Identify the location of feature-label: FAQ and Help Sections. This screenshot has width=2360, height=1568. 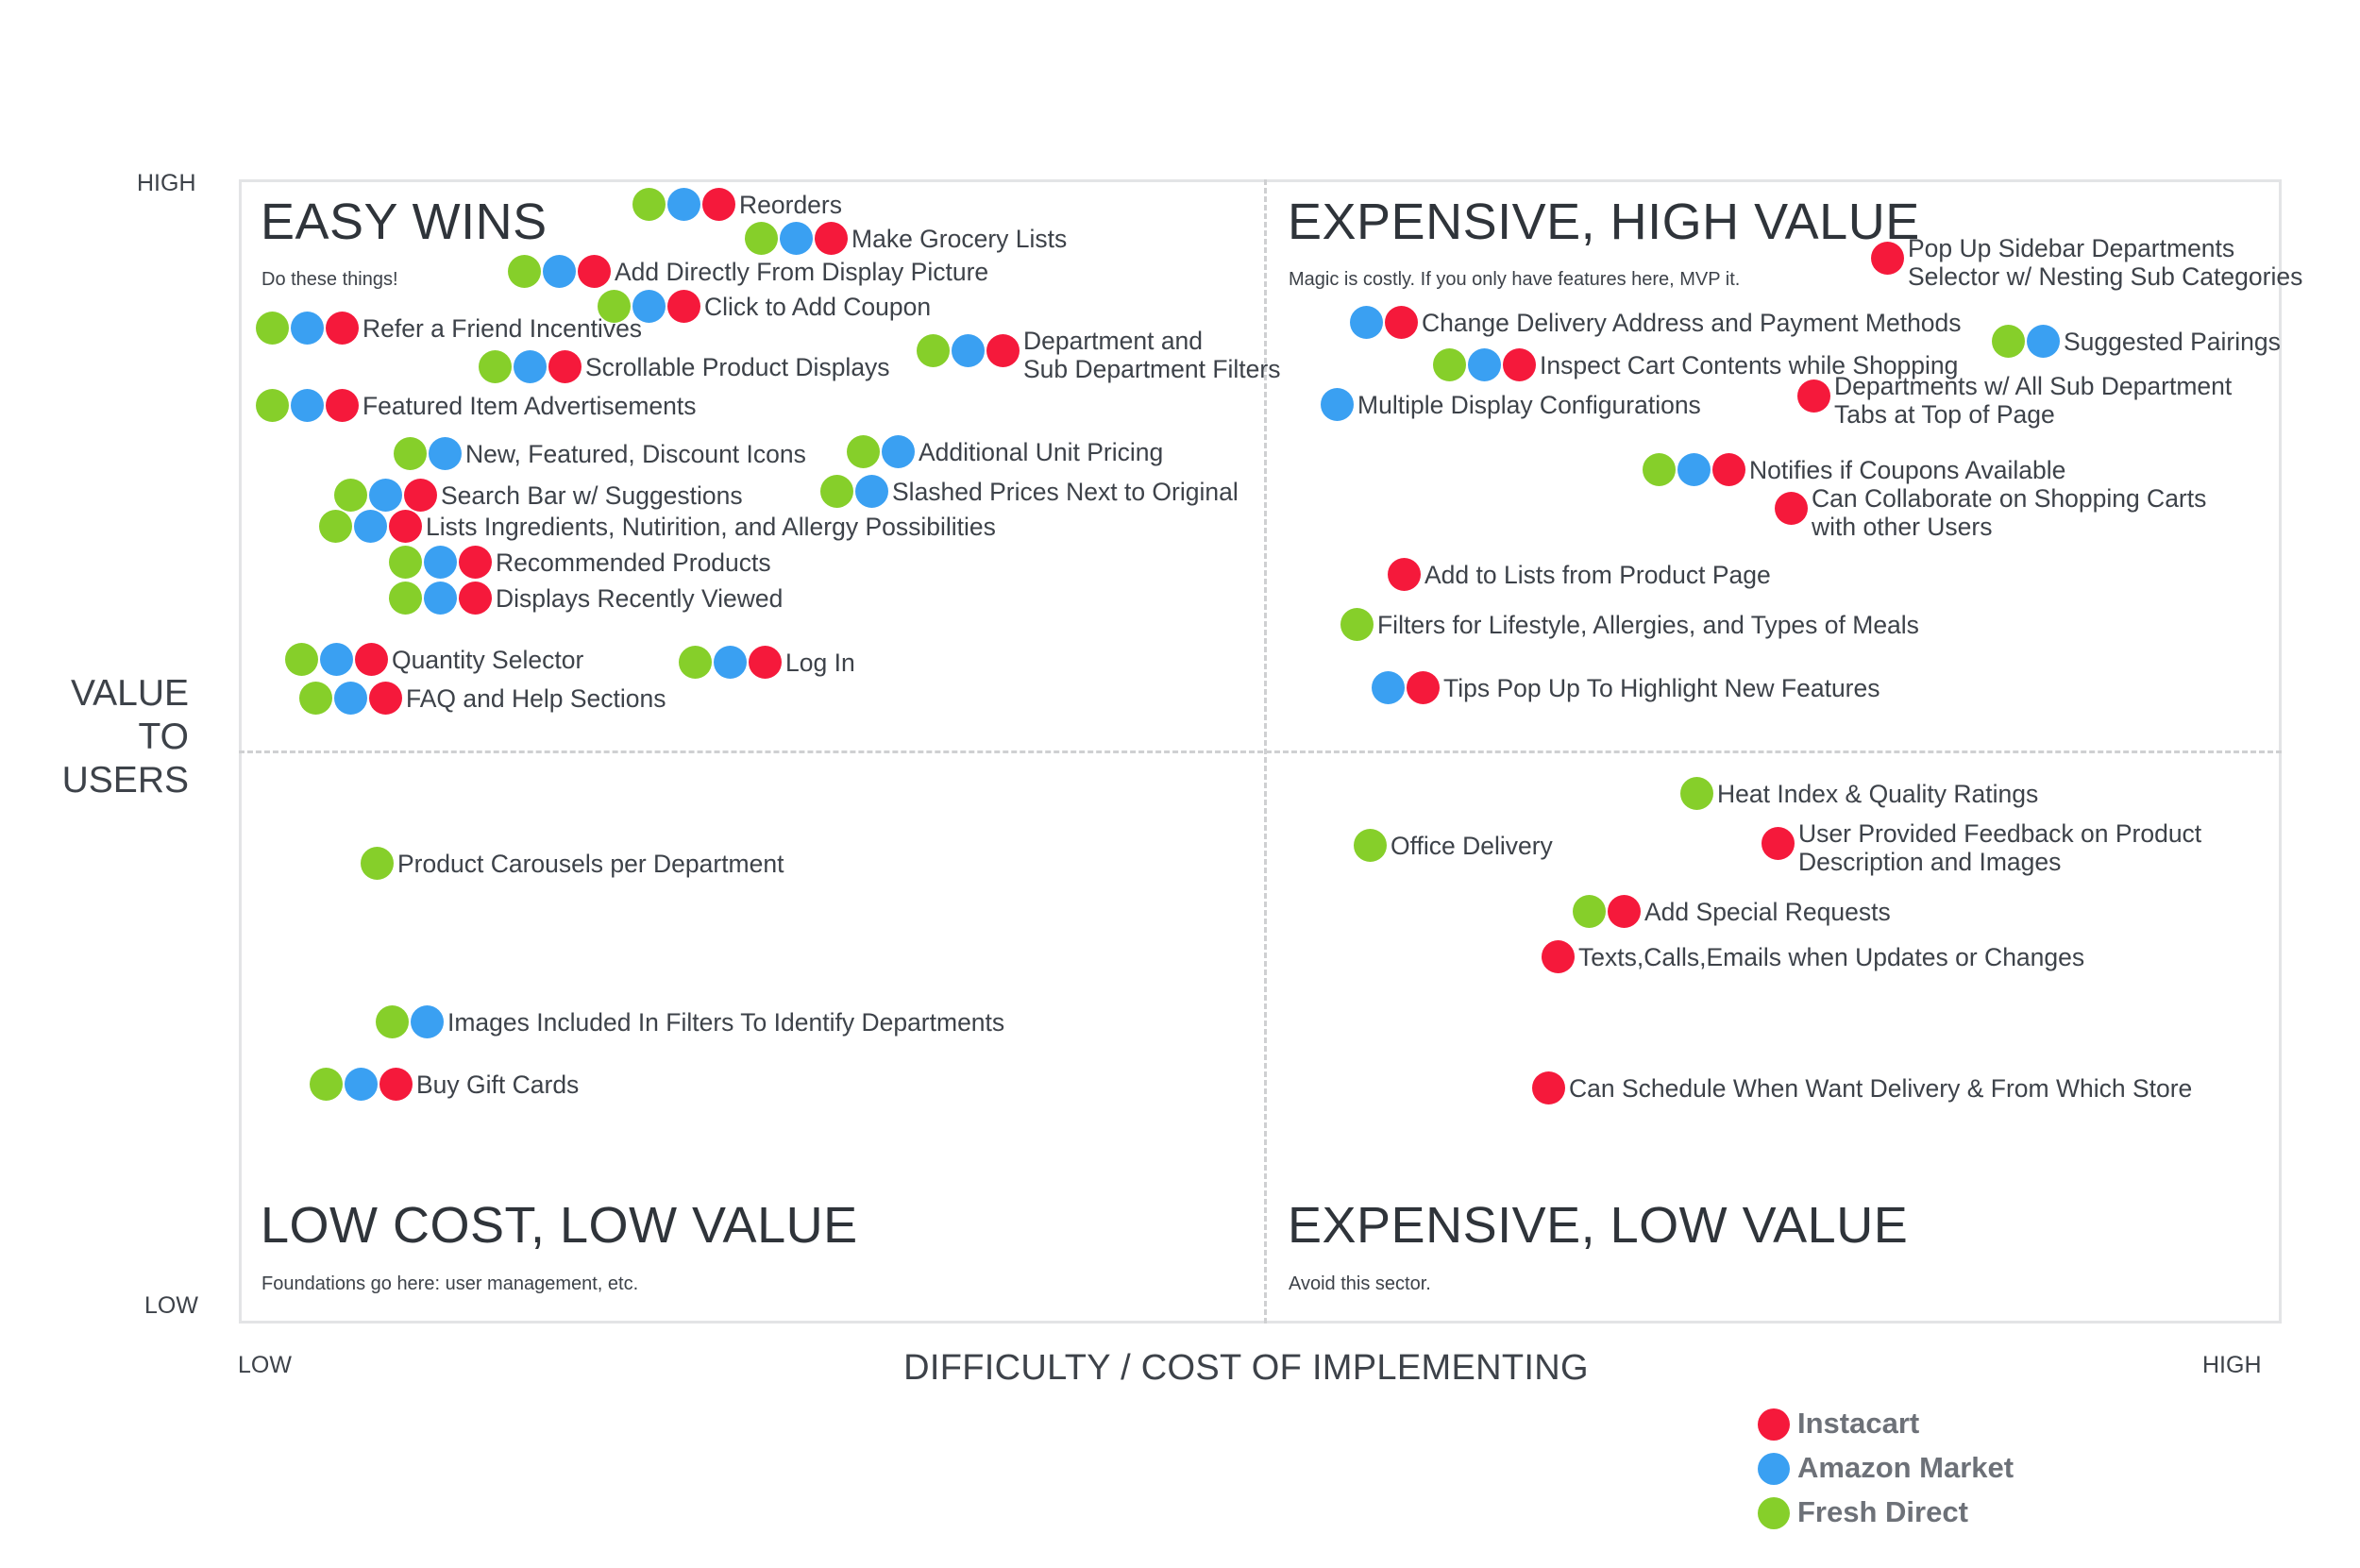
(536, 699).